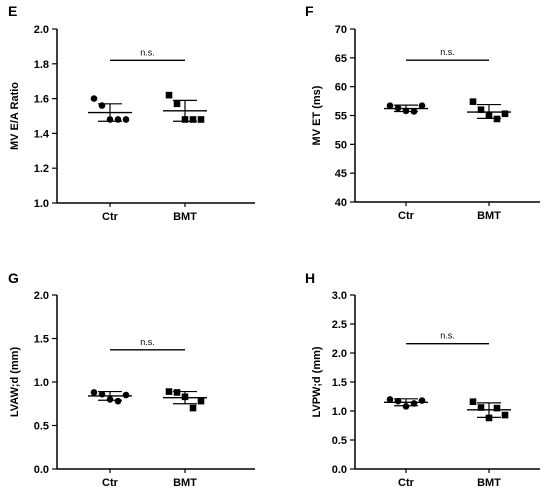 The image size is (550, 491). Describe the element at coordinates (339, 325) in the screenshot. I see `y-tick-label: 2.5` at that location.